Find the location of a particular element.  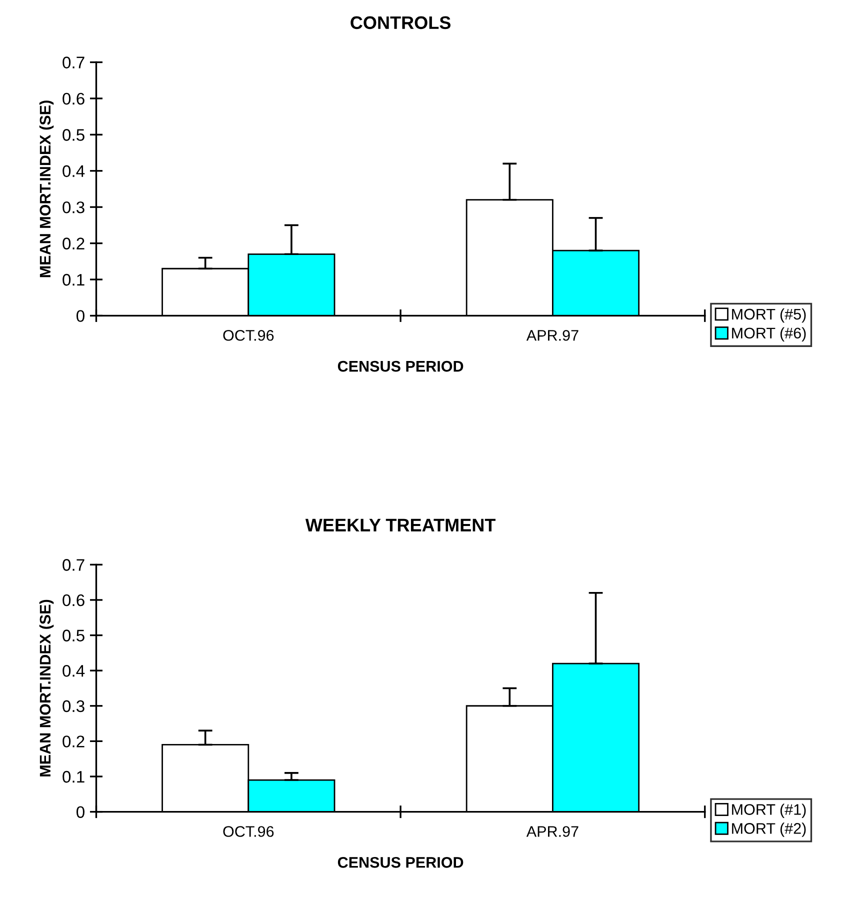

legend-label: MORT (#1) is located at coordinates (769, 811).